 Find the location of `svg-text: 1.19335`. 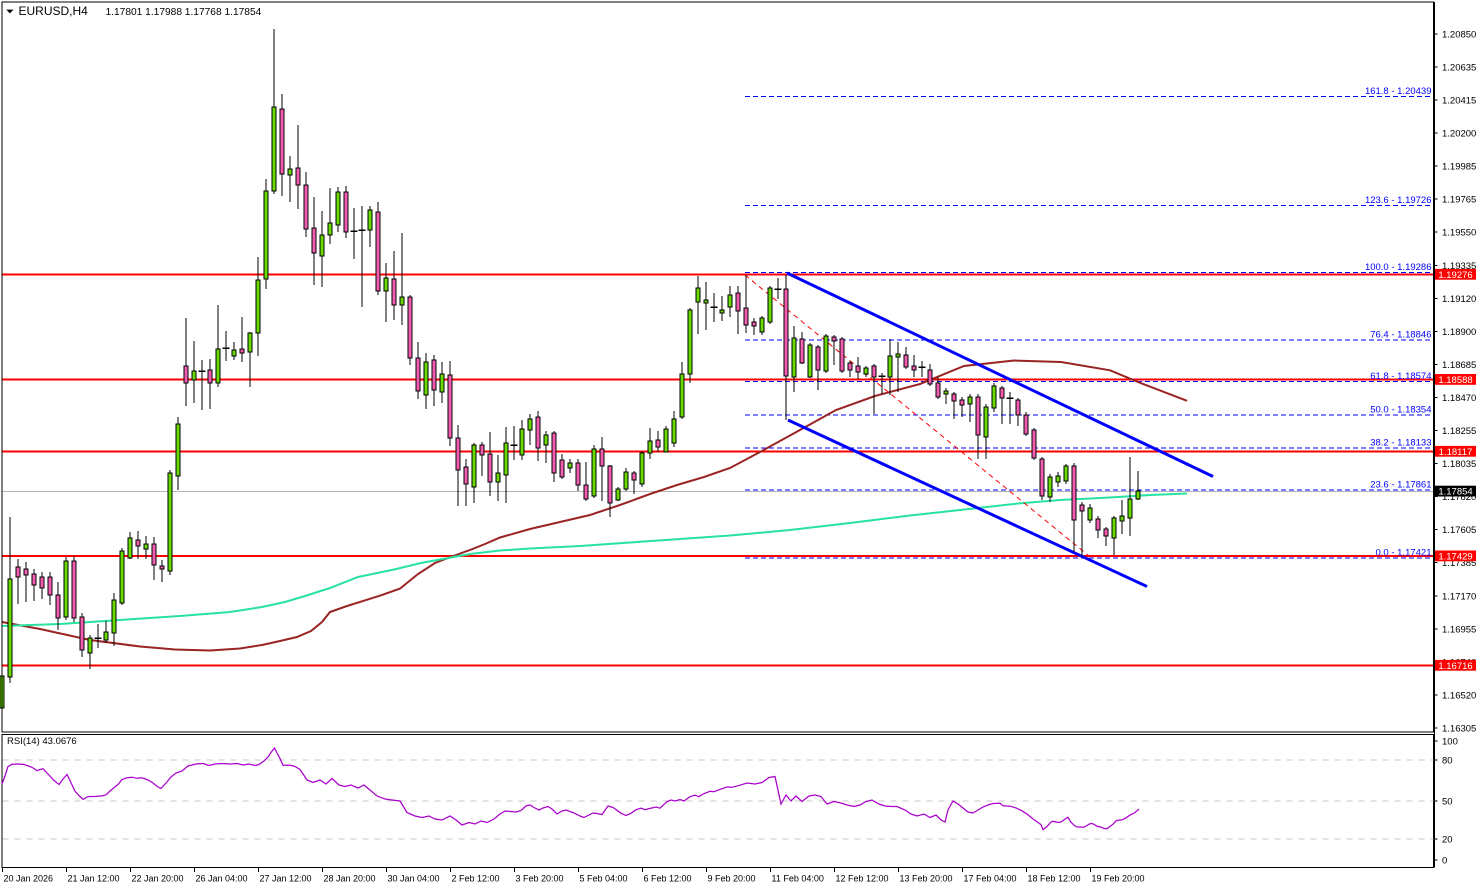

svg-text: 1.19335 is located at coordinates (1459, 266).